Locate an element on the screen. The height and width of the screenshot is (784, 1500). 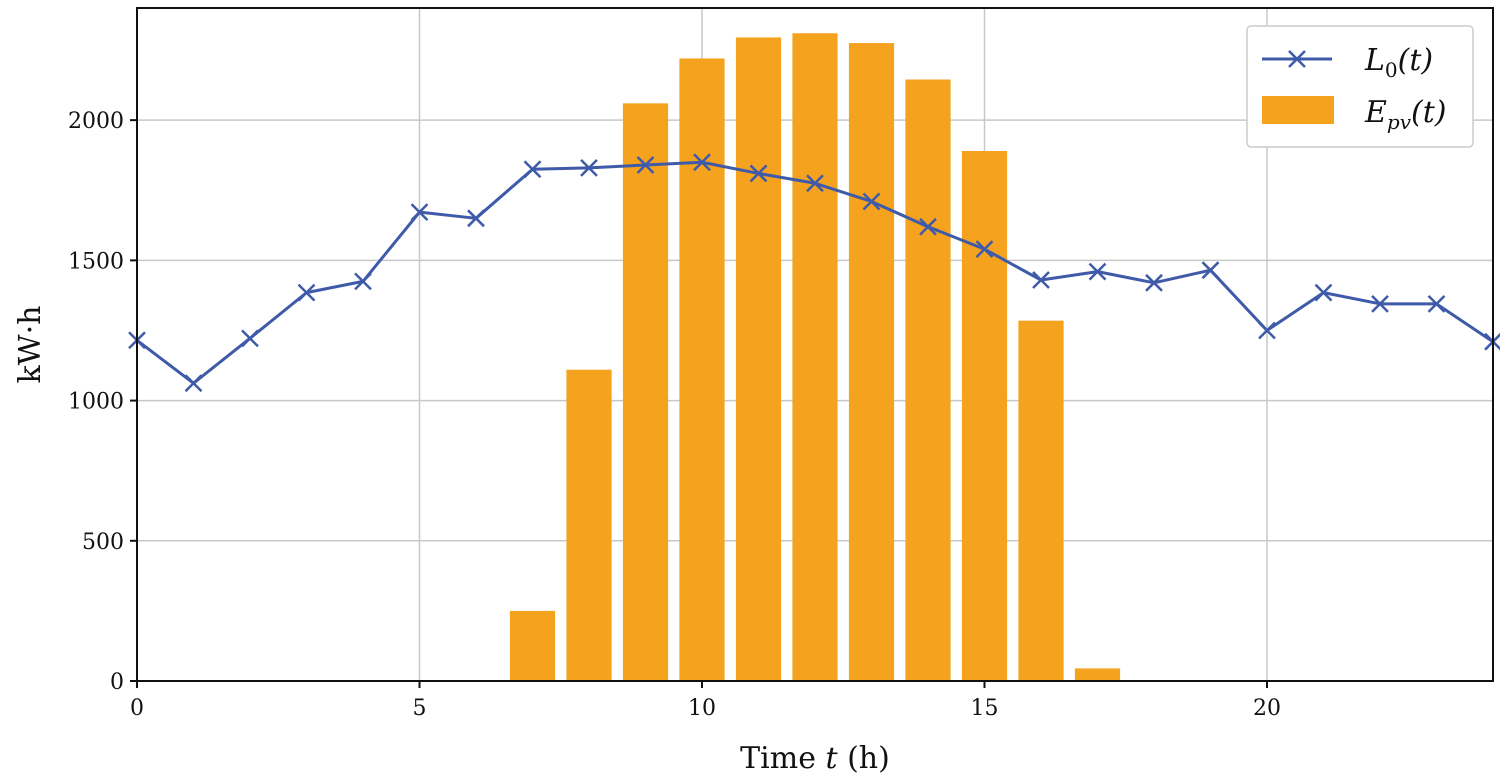
legend-label-l0-tail: (t) is located at coordinates (1415, 60).